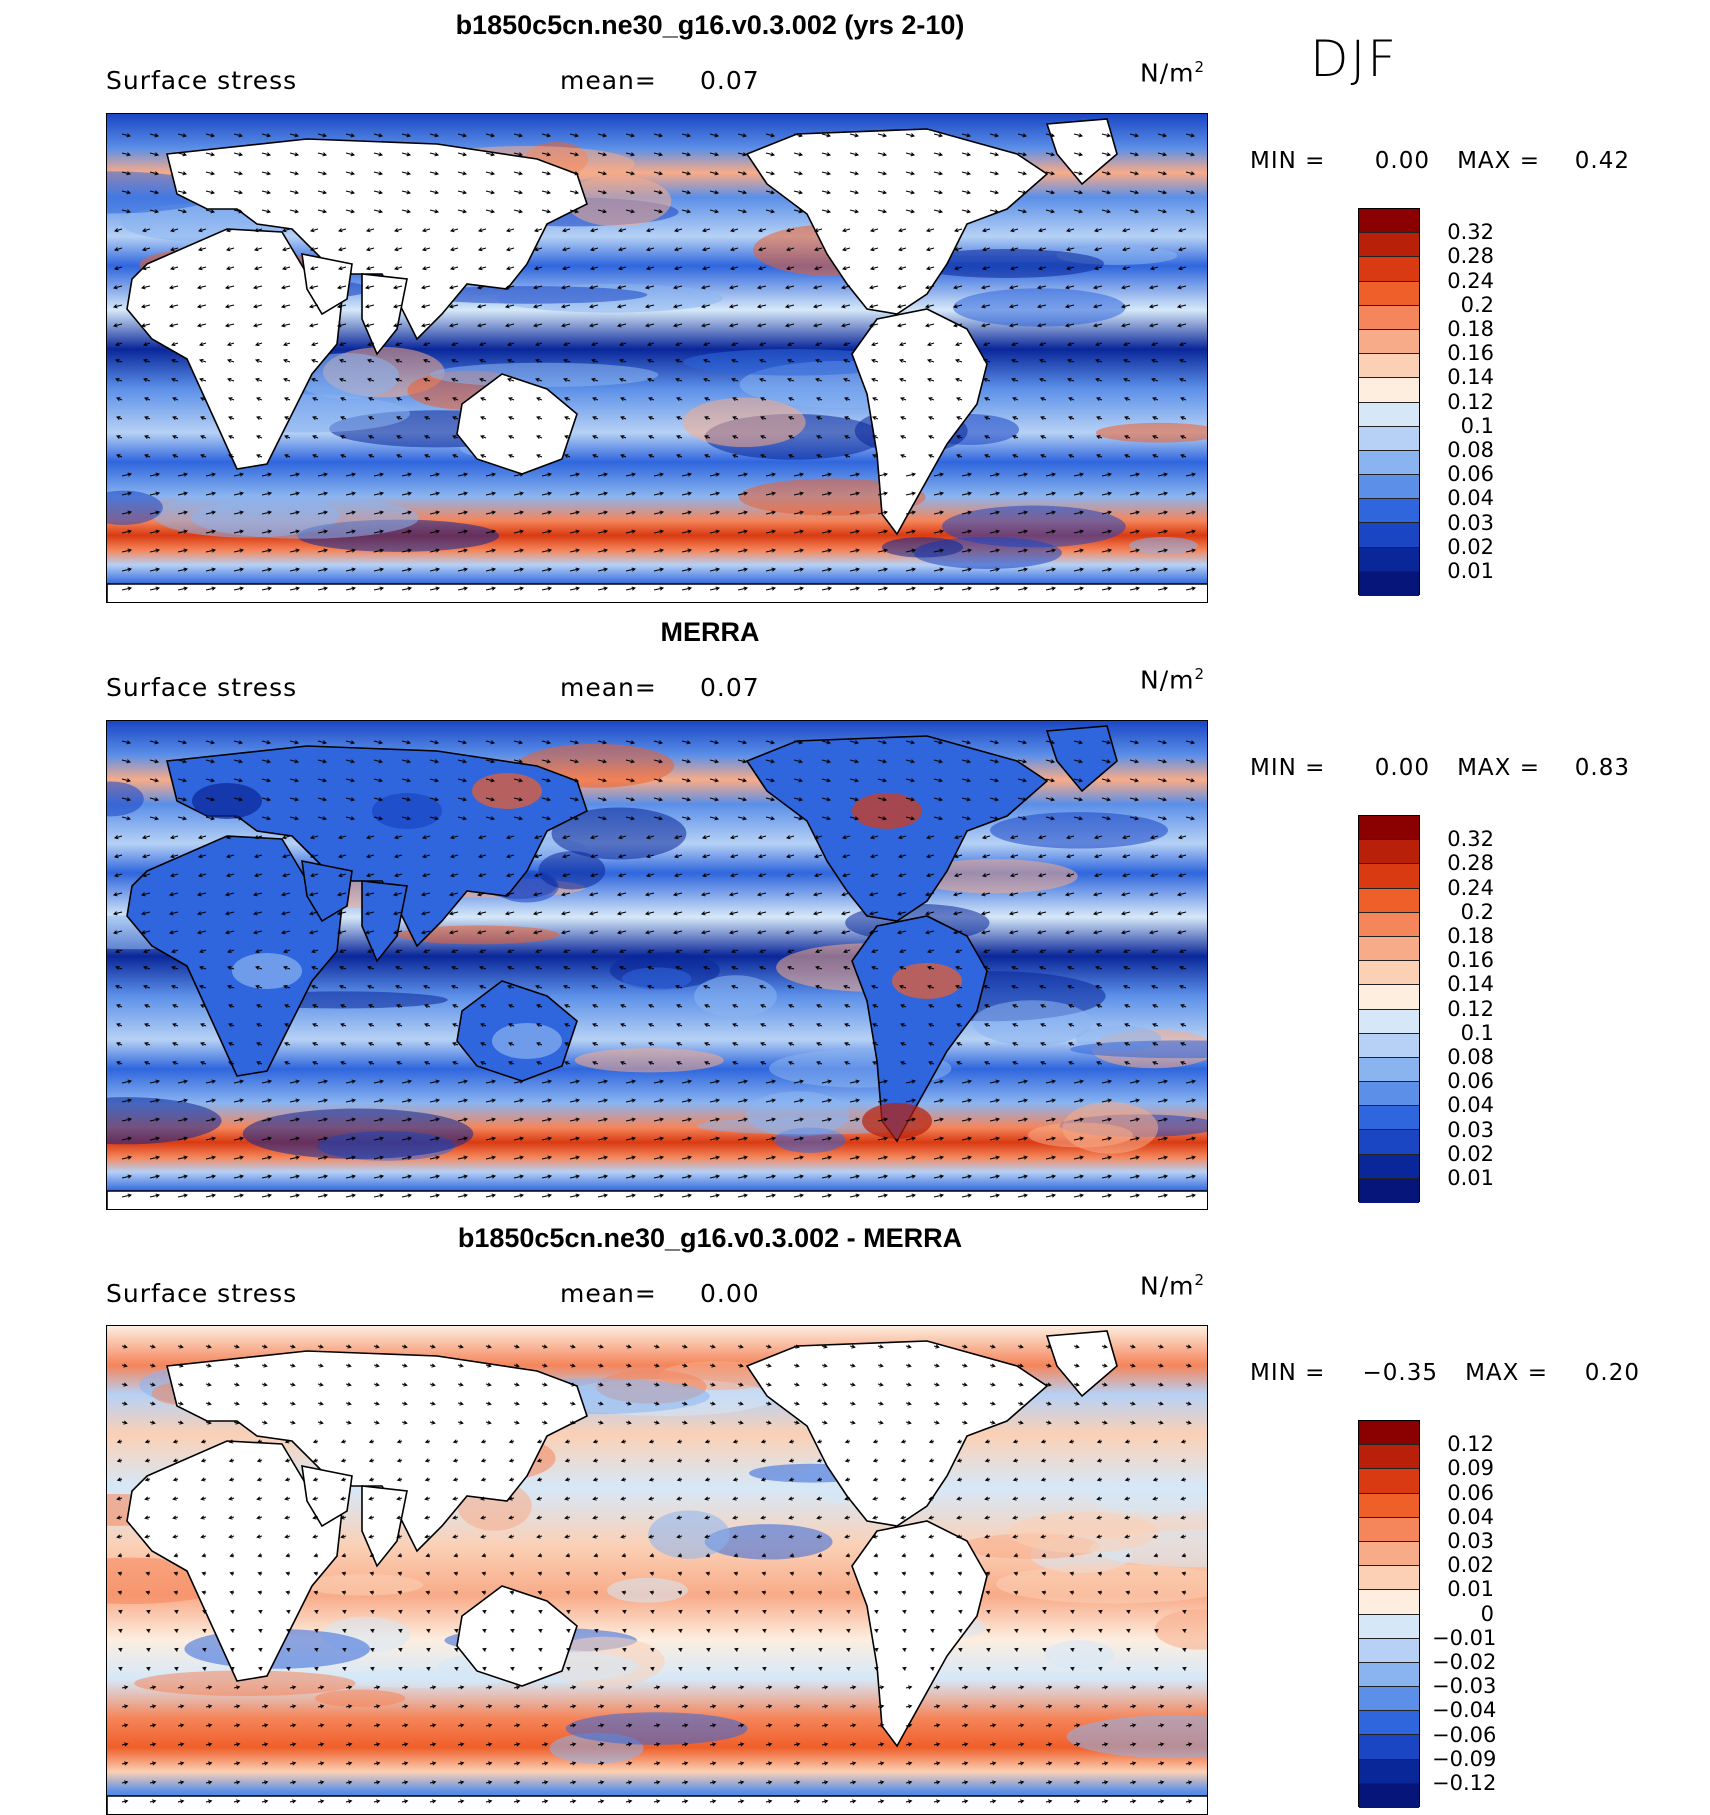 The image size is (1710, 1815). What do you see at coordinates (1464, 1710) in the screenshot?
I see `colorbar-tick-label: −0.04` at bounding box center [1464, 1710].